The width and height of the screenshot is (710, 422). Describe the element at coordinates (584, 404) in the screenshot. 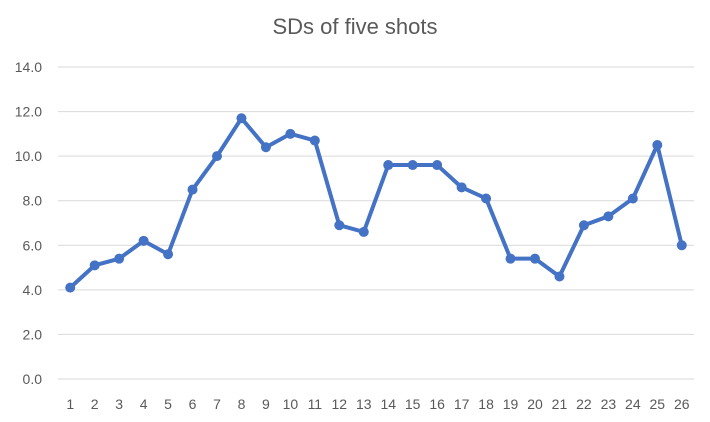

I see `x-tick-label: 22` at that location.